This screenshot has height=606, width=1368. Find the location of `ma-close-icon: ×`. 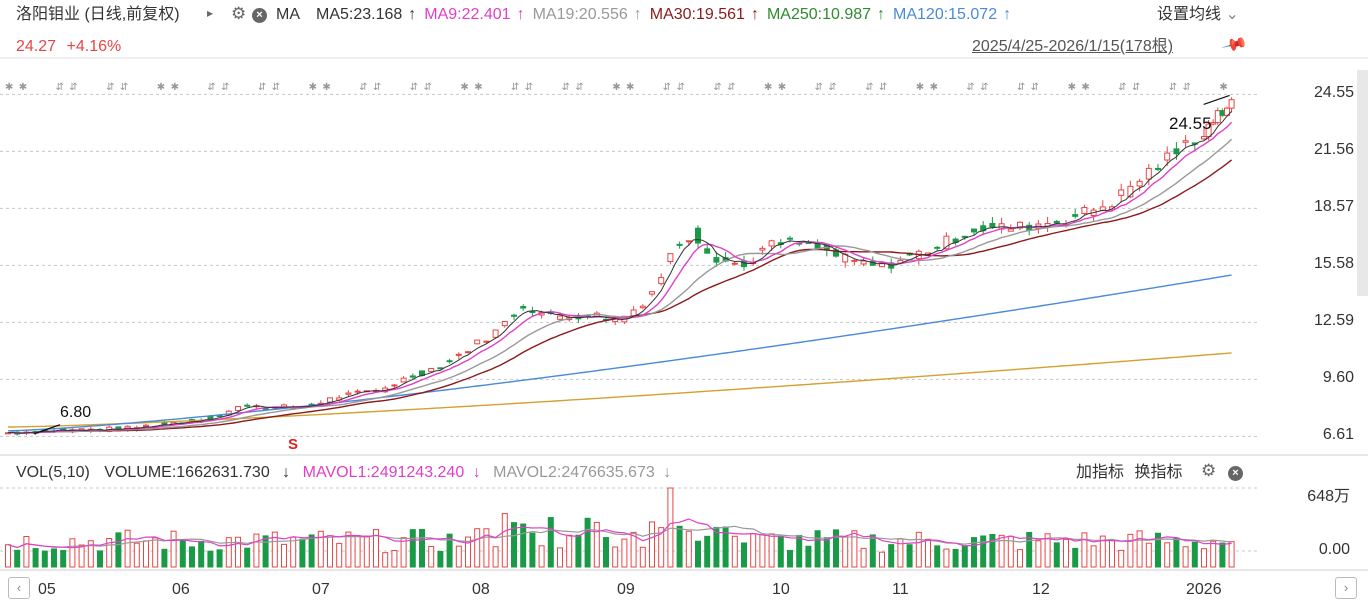

ma-close-icon: × is located at coordinates (259, 16).